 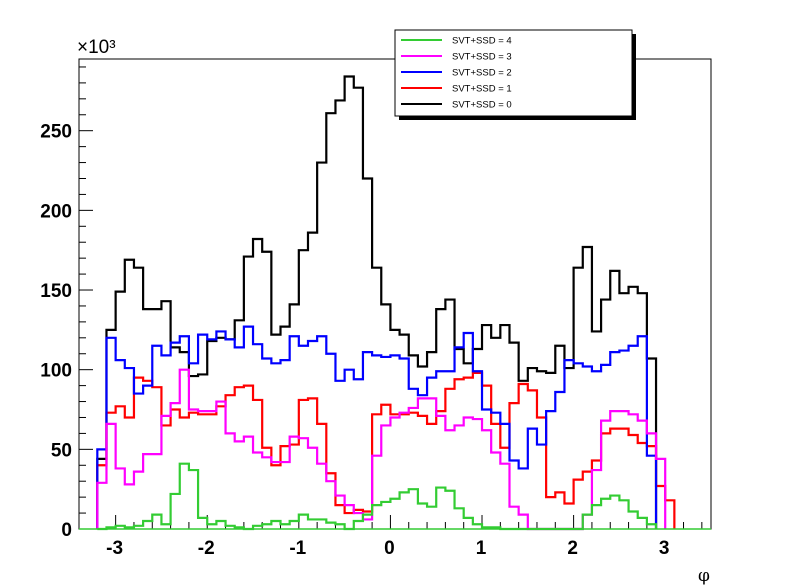 What do you see at coordinates (56, 371) in the screenshot?
I see `y-tick-label: 100` at bounding box center [56, 371].